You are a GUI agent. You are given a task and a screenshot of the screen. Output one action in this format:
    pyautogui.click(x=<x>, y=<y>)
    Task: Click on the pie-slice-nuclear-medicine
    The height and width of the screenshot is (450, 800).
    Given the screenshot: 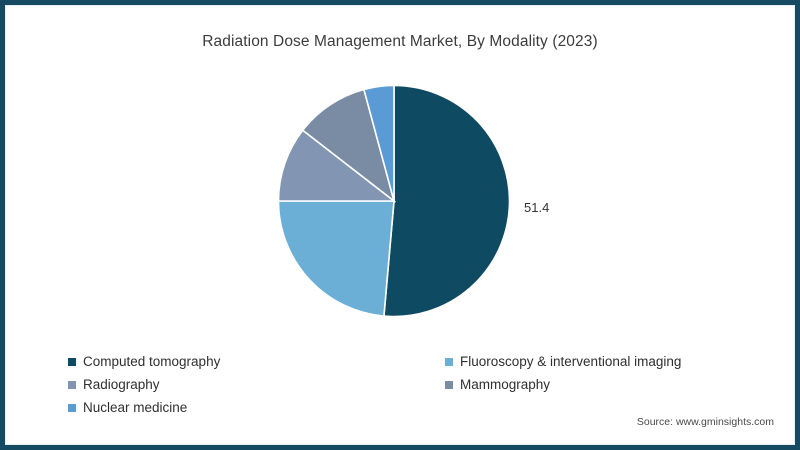 What is the action you would take?
    pyautogui.click(x=378, y=143)
    